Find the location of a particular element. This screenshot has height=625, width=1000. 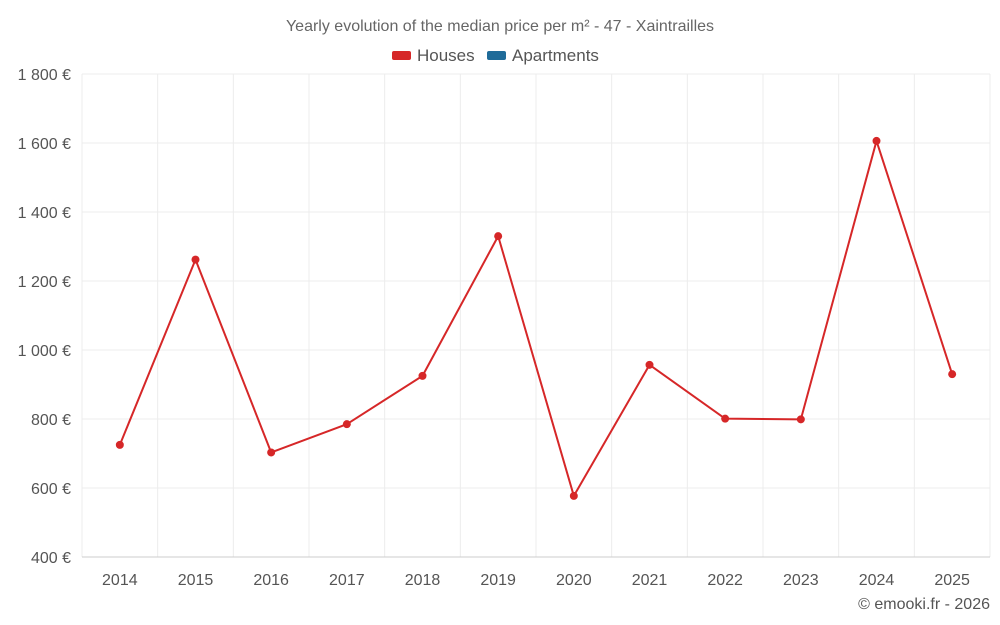

legend: Houses Apartments is located at coordinates (495, 55).